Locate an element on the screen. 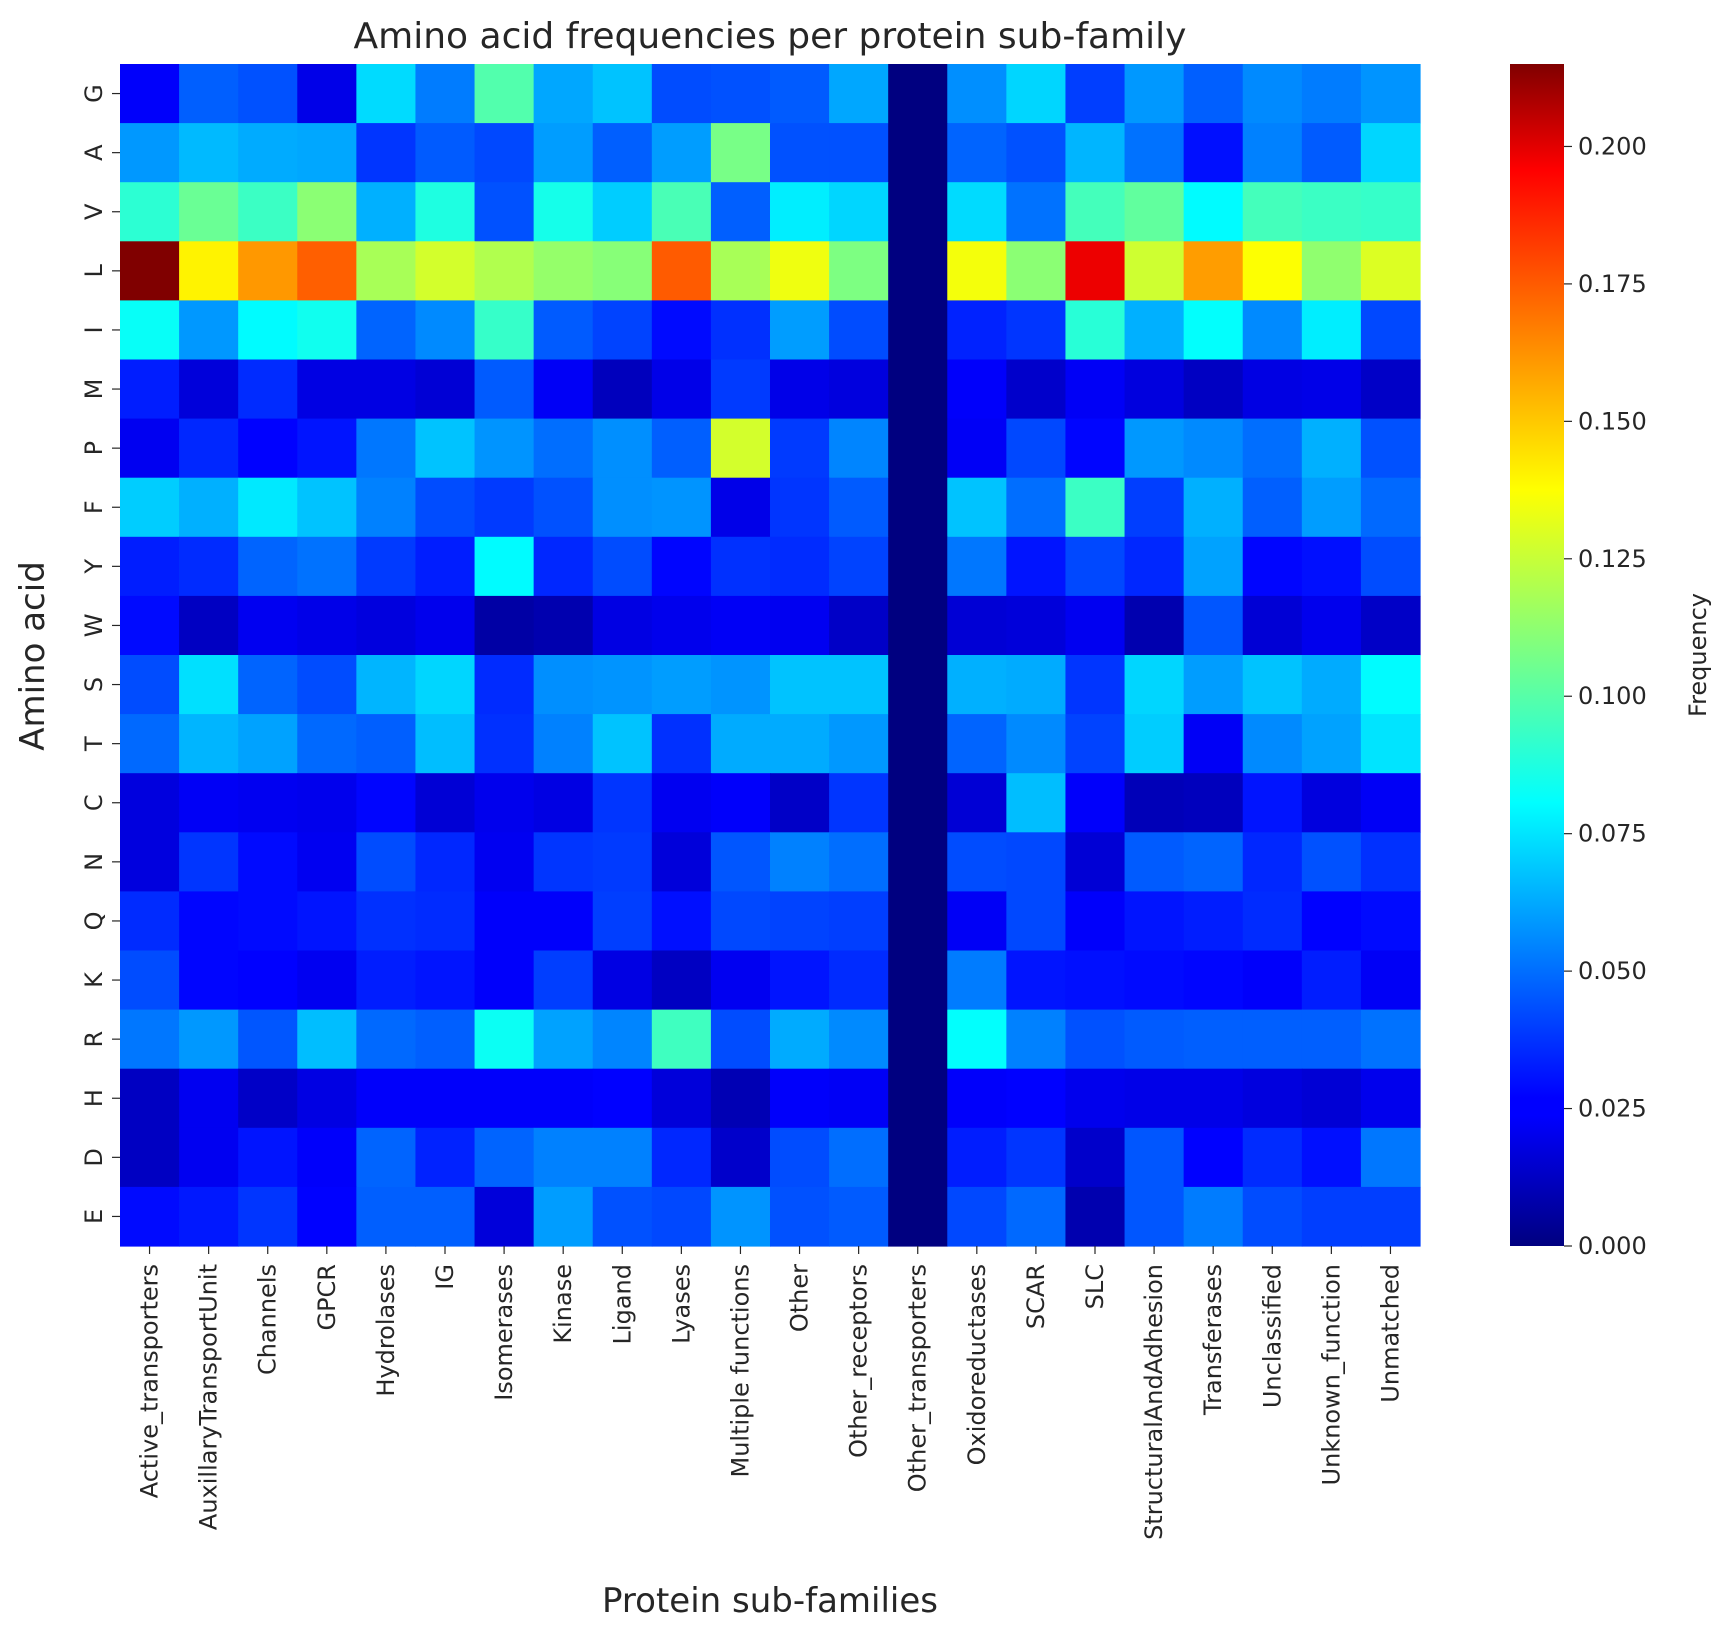 The width and height of the screenshot is (1726, 1638). y-tick-label: P is located at coordinates (94, 448).